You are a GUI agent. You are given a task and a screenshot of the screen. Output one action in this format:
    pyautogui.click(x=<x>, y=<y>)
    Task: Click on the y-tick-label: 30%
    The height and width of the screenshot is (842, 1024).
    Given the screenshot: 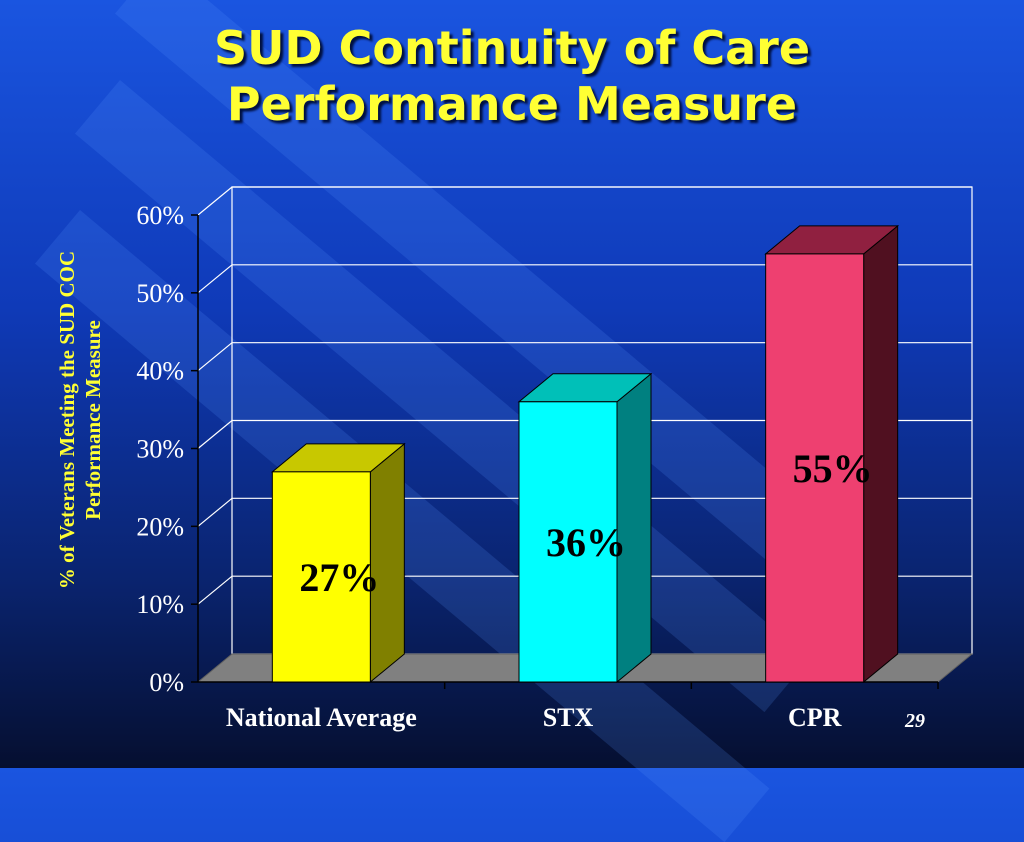 What is the action you would take?
    pyautogui.click(x=160, y=449)
    